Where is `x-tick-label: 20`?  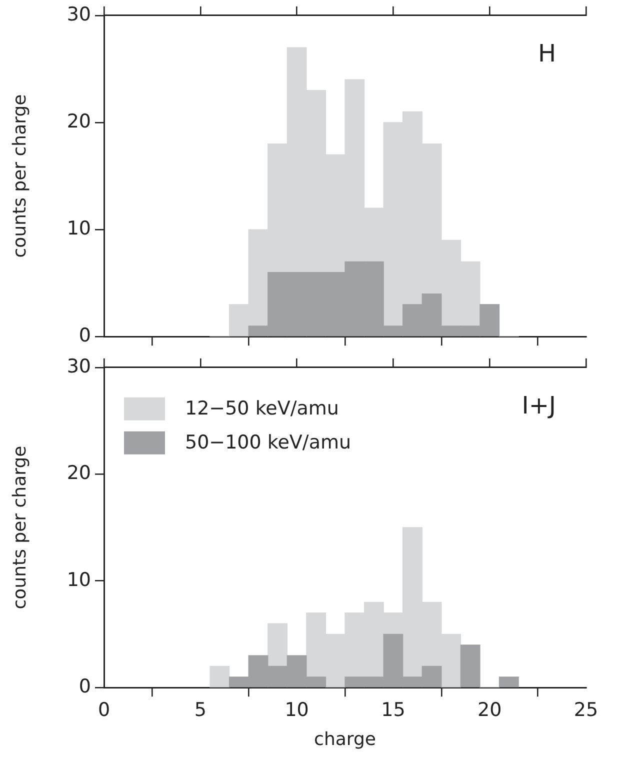
x-tick-label: 20 is located at coordinates (490, 709).